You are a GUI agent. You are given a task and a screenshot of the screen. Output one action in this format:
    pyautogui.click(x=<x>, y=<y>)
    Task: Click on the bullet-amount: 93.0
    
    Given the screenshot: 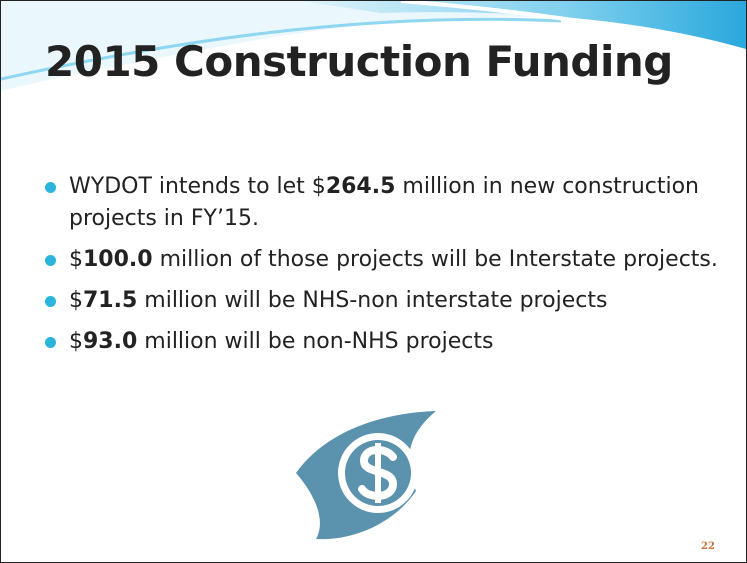 What is the action you would take?
    pyautogui.click(x=110, y=341)
    